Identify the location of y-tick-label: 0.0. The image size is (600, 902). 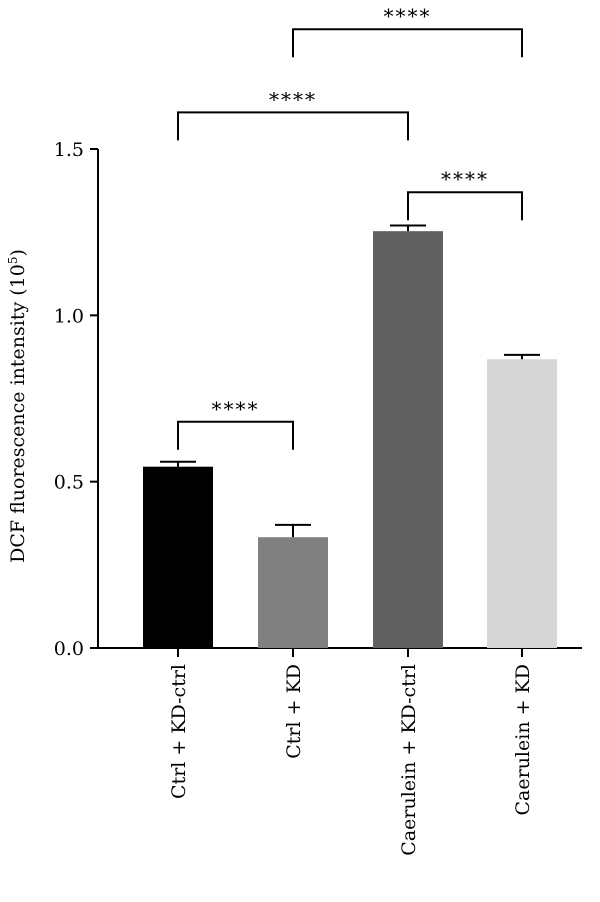
(69, 649).